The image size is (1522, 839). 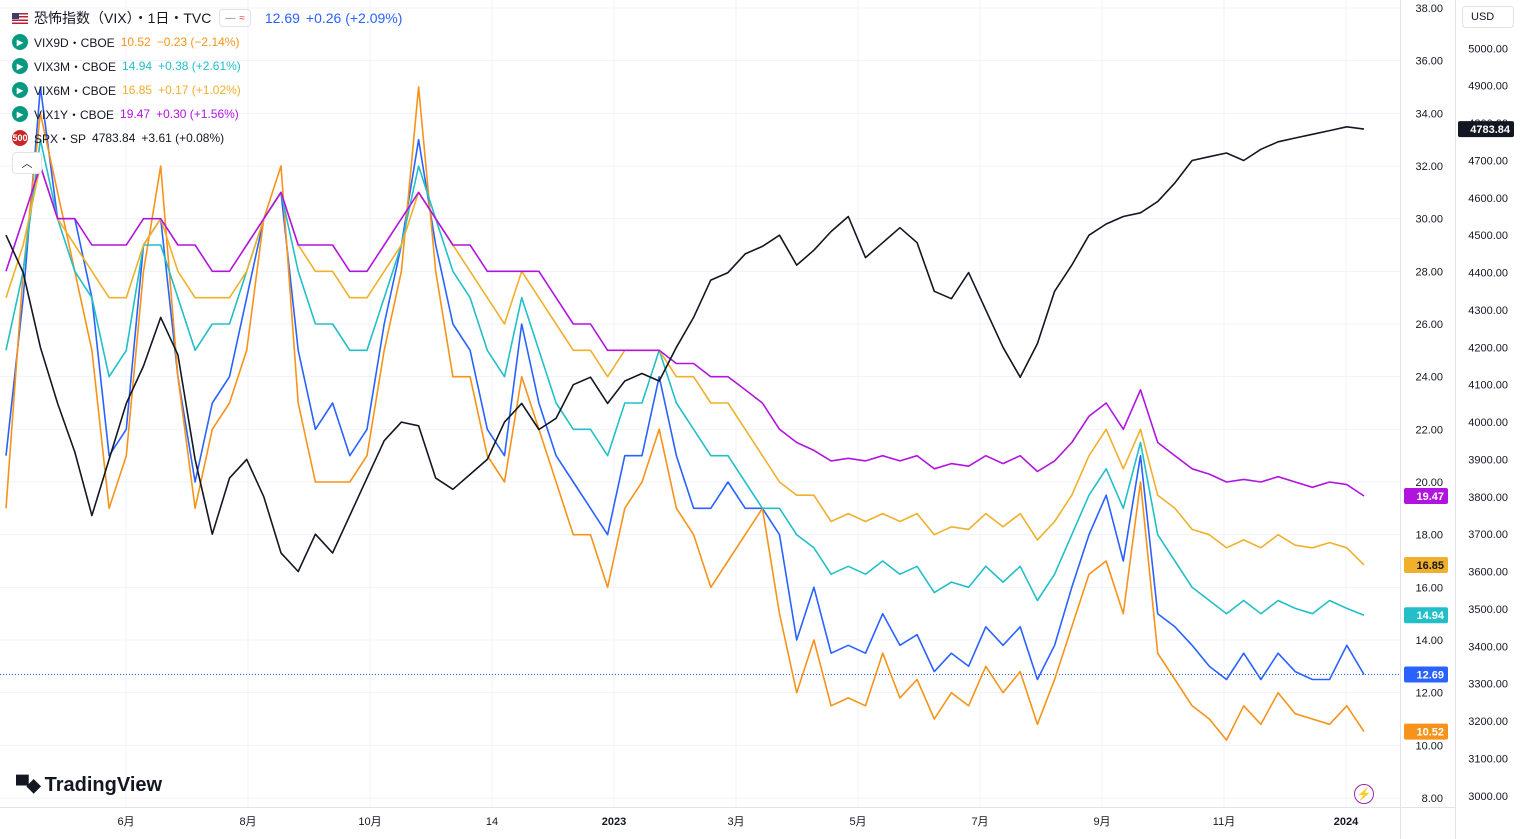 What do you see at coordinates (1429, 378) in the screenshot?
I see `vix-axis-label: 24.00` at bounding box center [1429, 378].